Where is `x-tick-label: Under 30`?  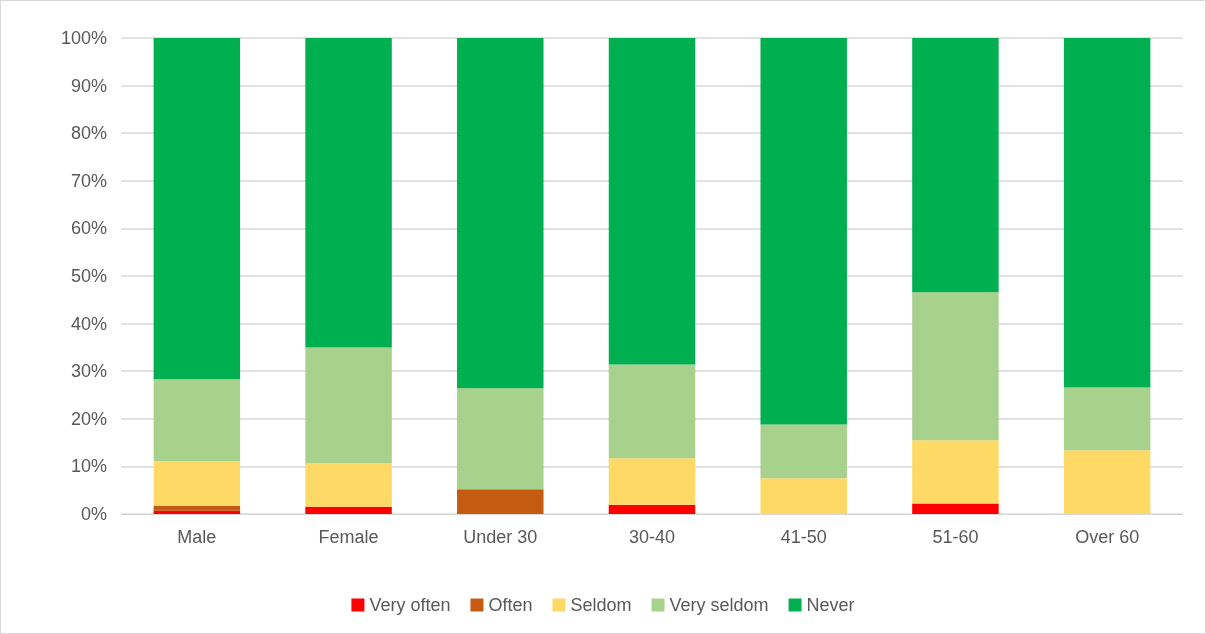 x-tick-label: Under 30 is located at coordinates (500, 537).